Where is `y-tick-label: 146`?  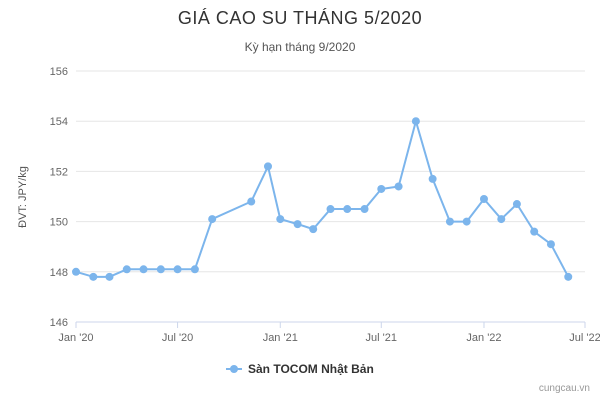 y-tick-label: 146 is located at coordinates (59, 323).